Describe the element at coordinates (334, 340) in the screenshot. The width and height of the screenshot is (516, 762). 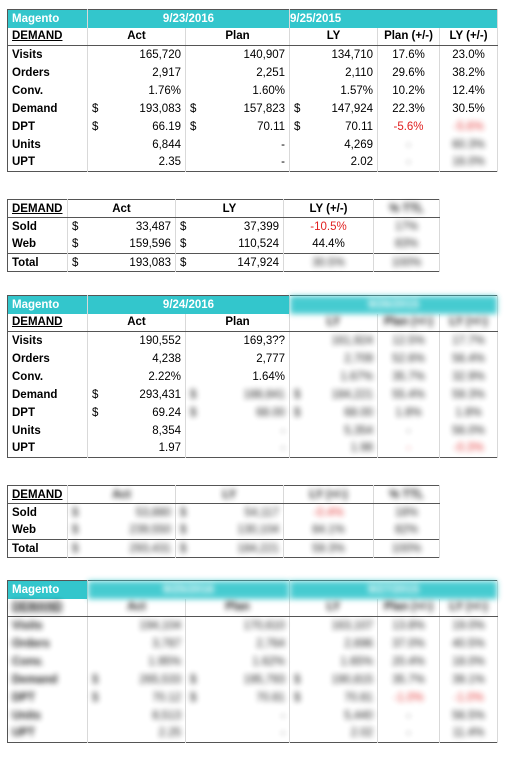
I see `cell-ly: 161,924` at that location.